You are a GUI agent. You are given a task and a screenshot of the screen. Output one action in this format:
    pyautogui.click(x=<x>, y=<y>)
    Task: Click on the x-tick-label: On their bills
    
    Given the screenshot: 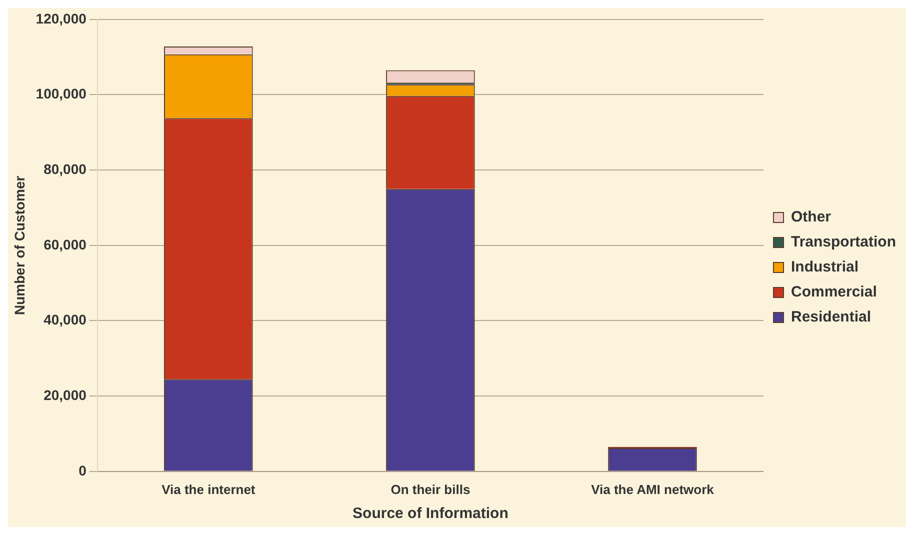 What is the action you would take?
    pyautogui.click(x=430, y=489)
    